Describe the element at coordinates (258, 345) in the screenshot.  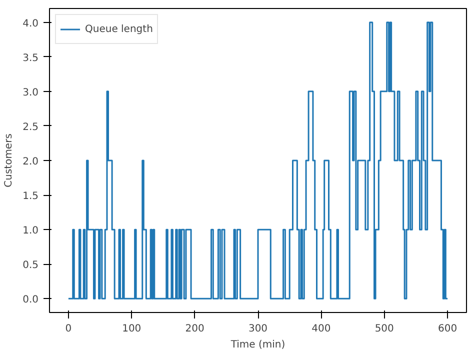
I see `x-axis-title: Time (min)` at that location.